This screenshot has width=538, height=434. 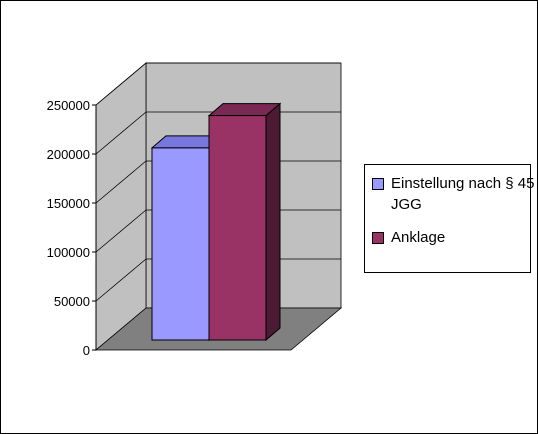 What do you see at coordinates (463, 194) in the screenshot?
I see `legend-label-einstellung: Einstellung nach § 45 JGG` at bounding box center [463, 194].